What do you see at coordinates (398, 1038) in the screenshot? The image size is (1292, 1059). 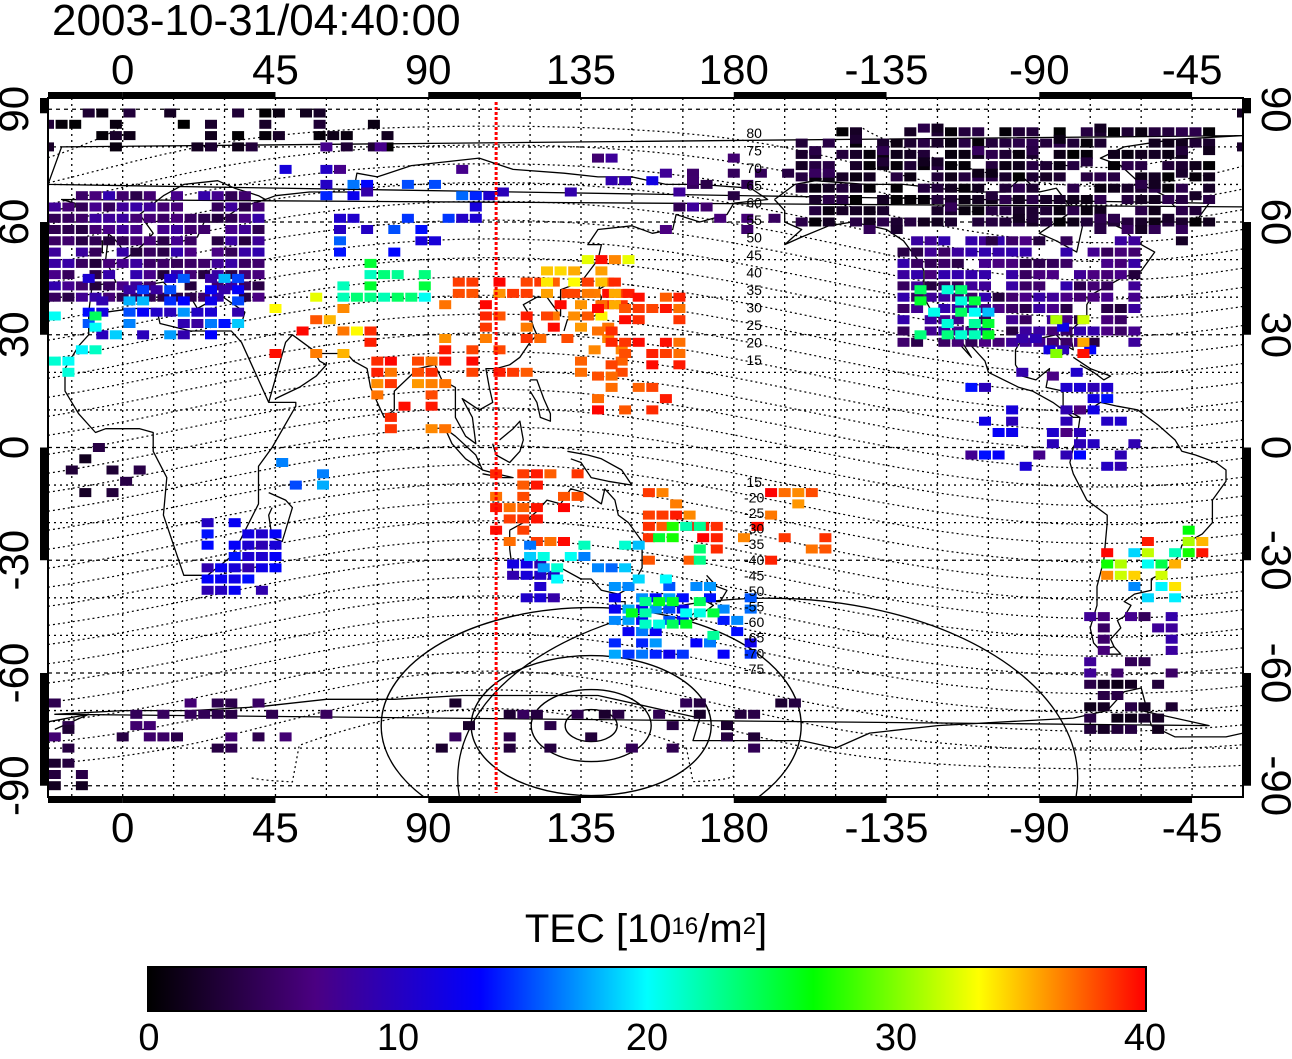 I see `colorbar-tick-label: 10` at bounding box center [398, 1038].